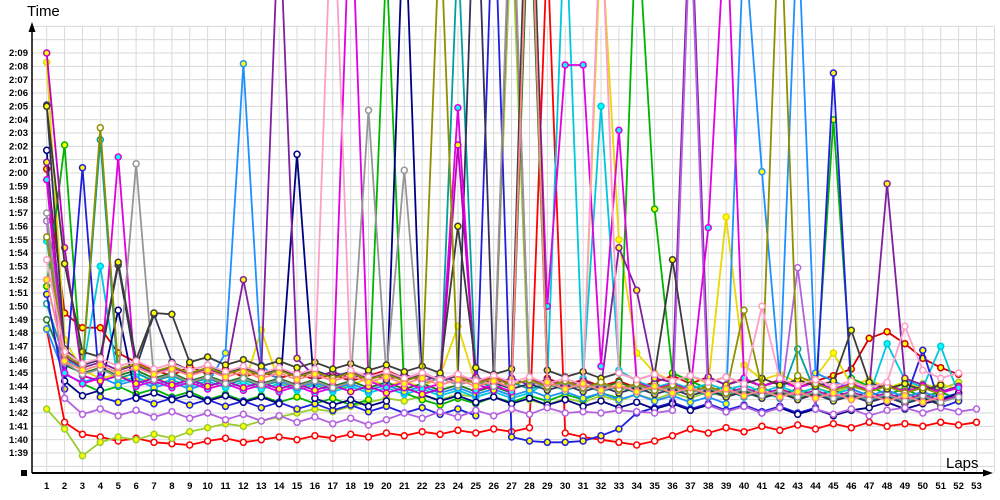  What do you see at coordinates (976, 486) in the screenshot?
I see `x-tick-label: 53` at bounding box center [976, 486].